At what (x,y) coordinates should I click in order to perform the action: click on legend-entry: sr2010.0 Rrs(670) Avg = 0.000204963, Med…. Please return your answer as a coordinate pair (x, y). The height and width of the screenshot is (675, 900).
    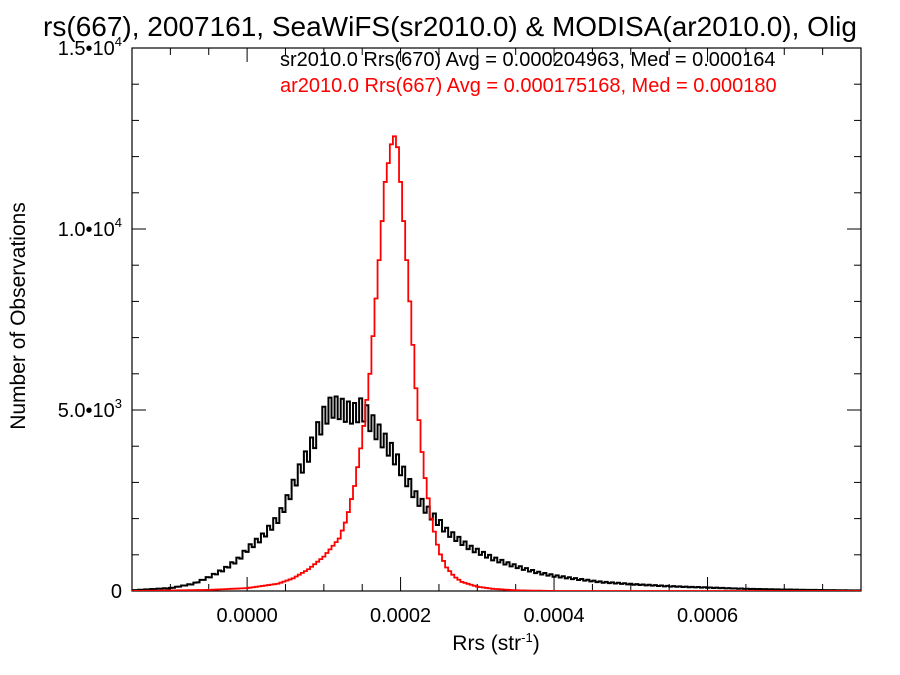
    Looking at the image, I should click on (528, 60).